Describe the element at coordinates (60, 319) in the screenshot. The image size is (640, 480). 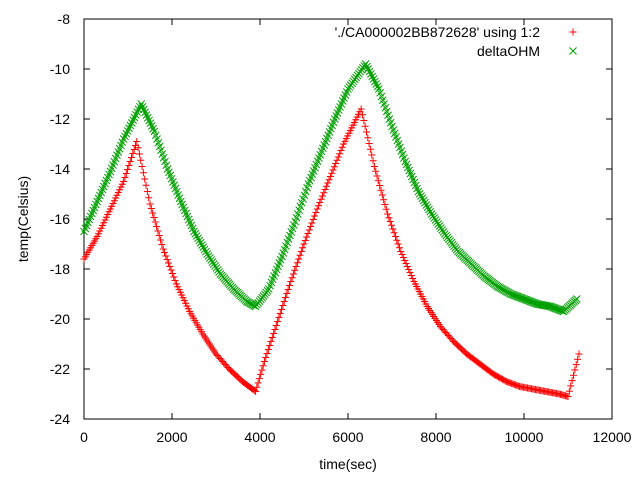
I see `y-tick-label: -20` at that location.